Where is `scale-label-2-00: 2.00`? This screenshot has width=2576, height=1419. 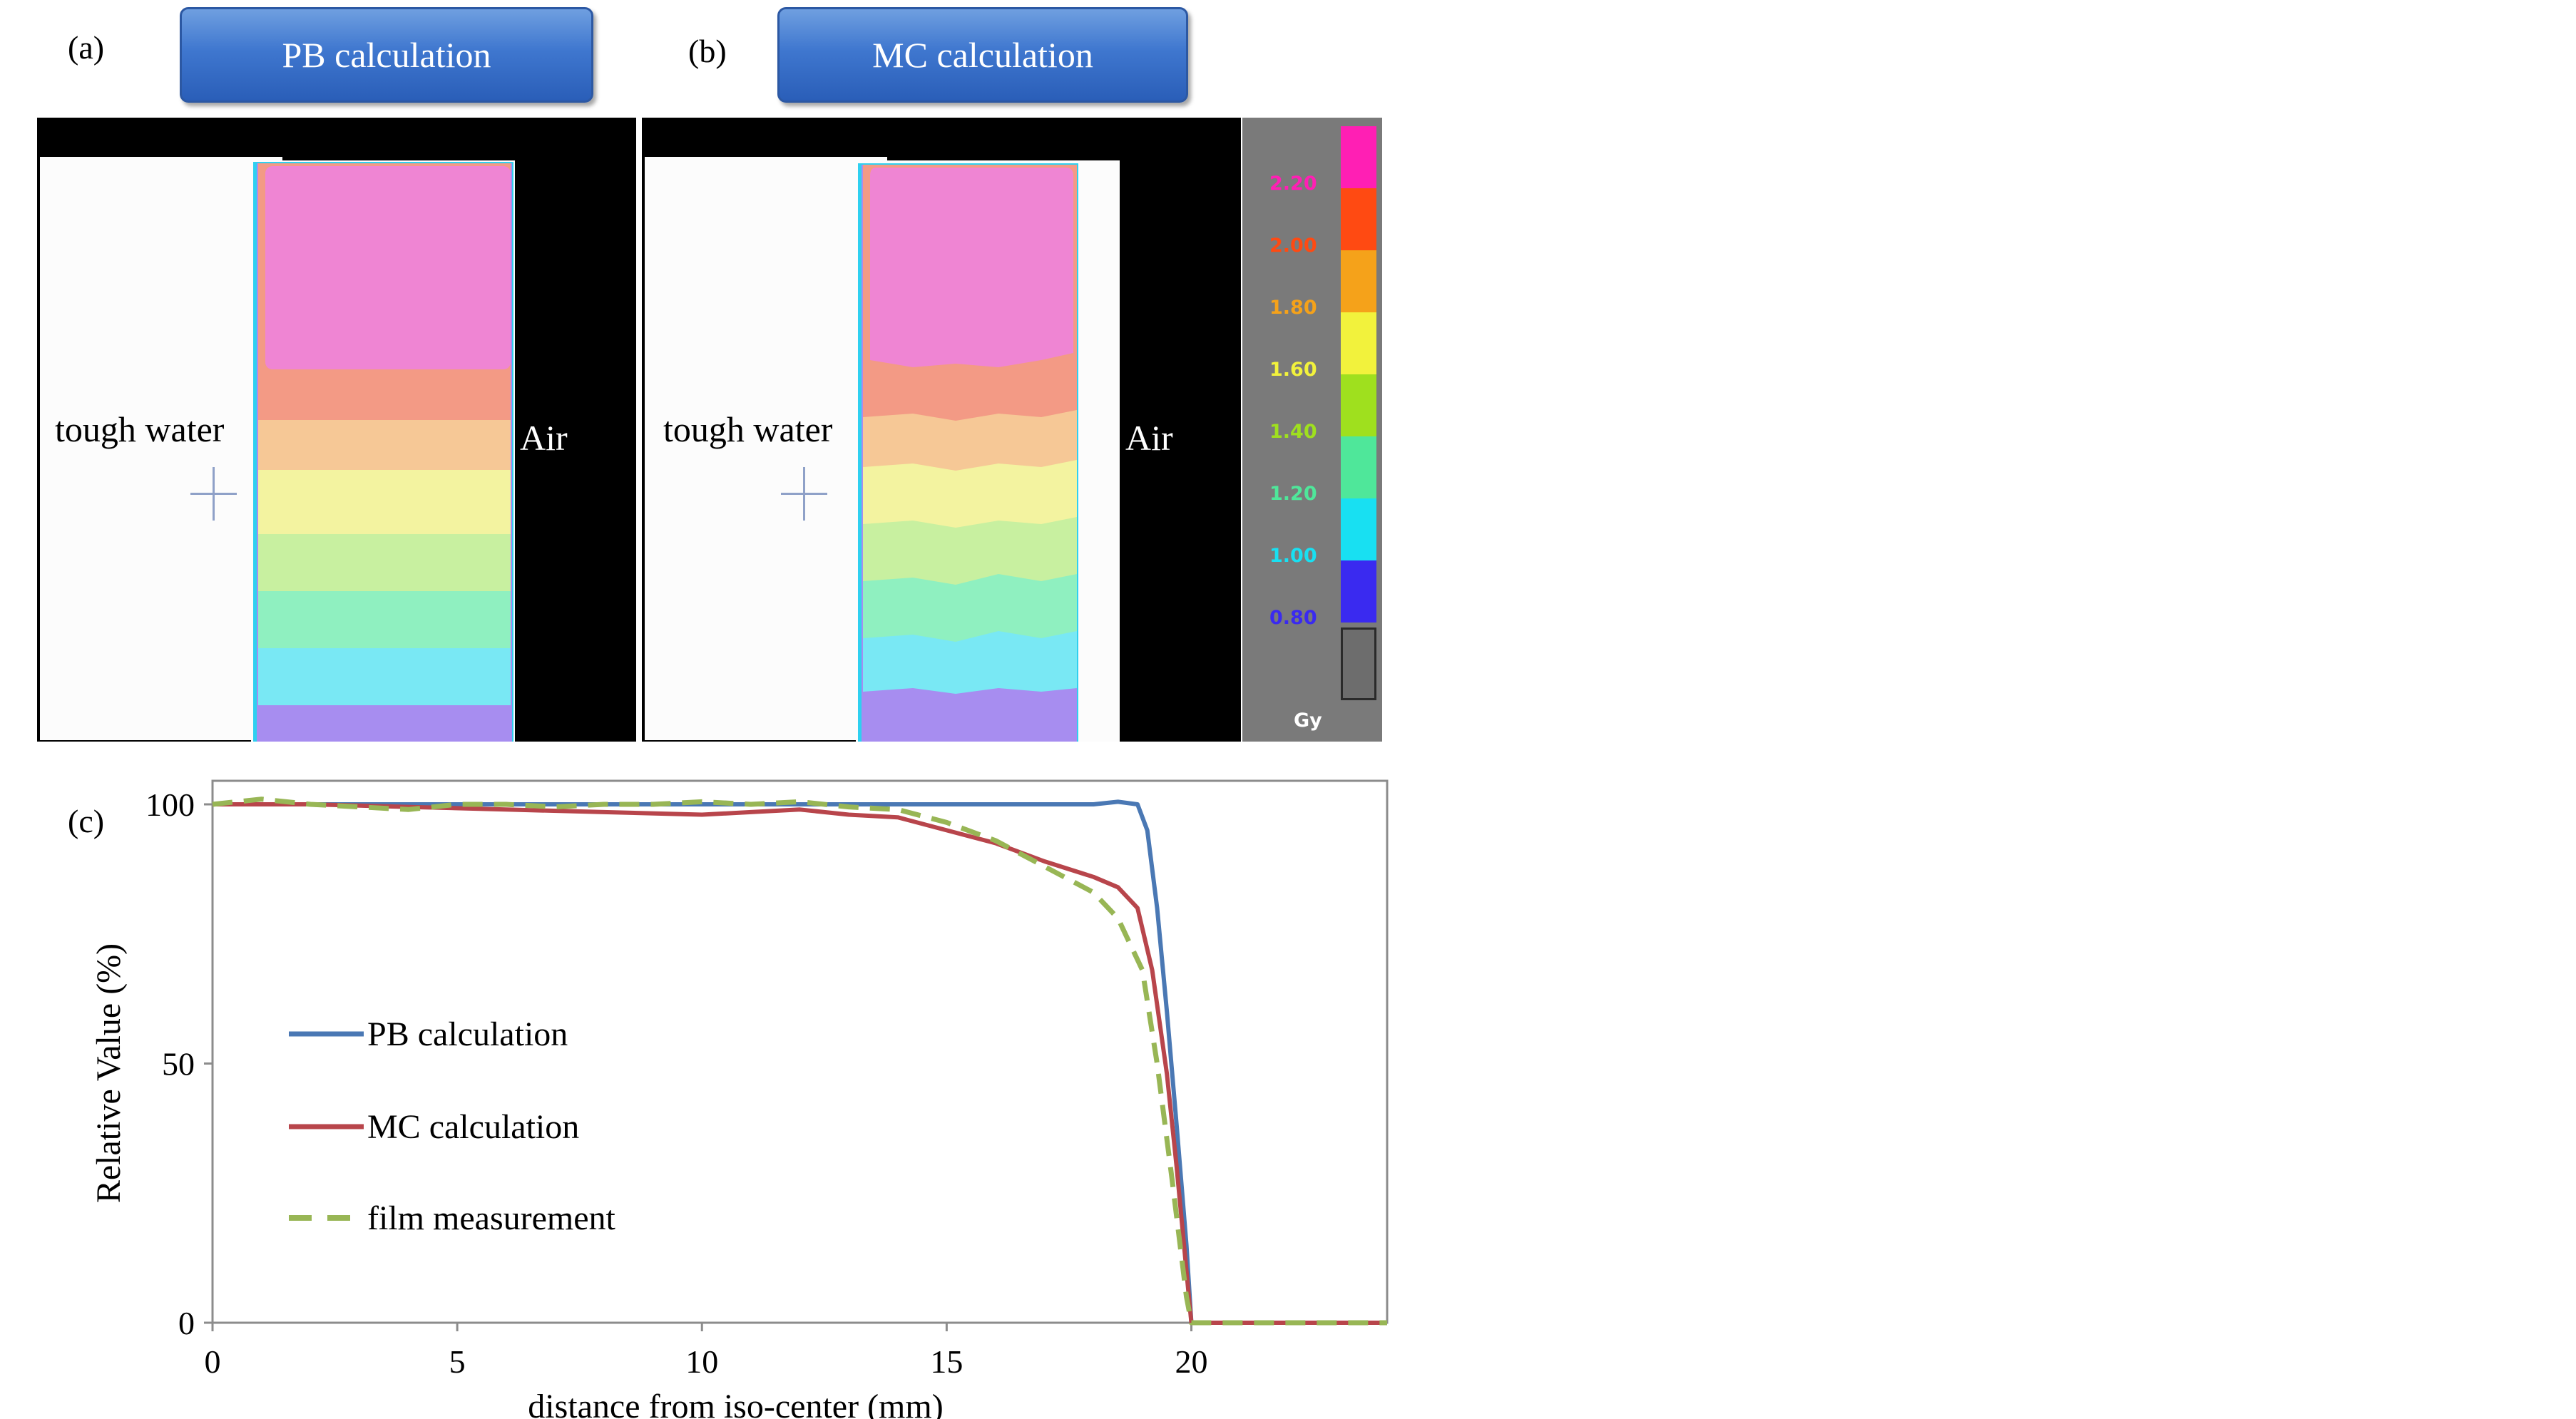 scale-label-2-00: 2.00 is located at coordinates (1293, 246).